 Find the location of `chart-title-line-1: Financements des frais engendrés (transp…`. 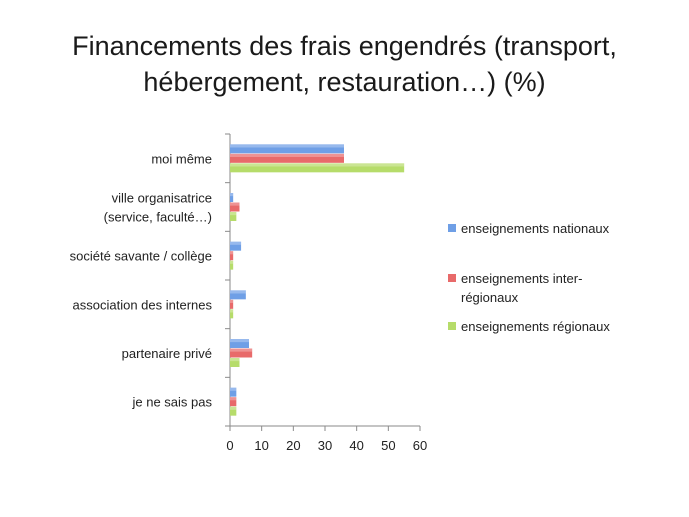

chart-title-line-1: Financements des frais engendrés (transp… is located at coordinates (344, 46).